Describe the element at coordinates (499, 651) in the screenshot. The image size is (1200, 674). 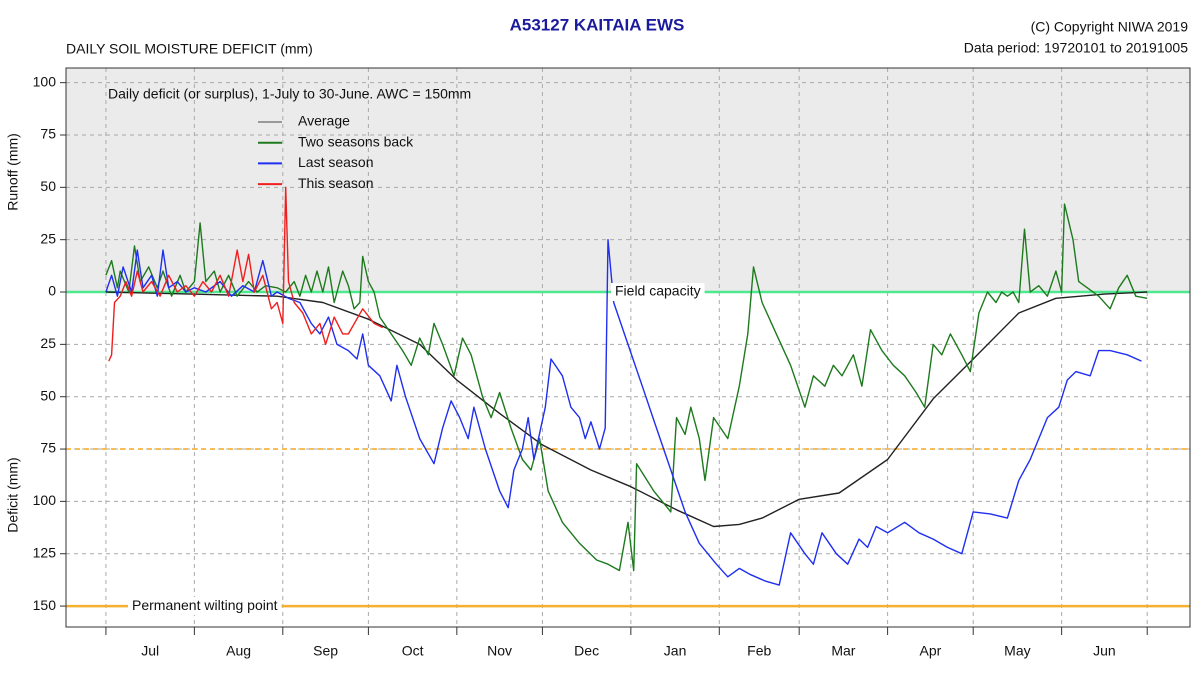
I see `x-tick-label: Nov` at that location.